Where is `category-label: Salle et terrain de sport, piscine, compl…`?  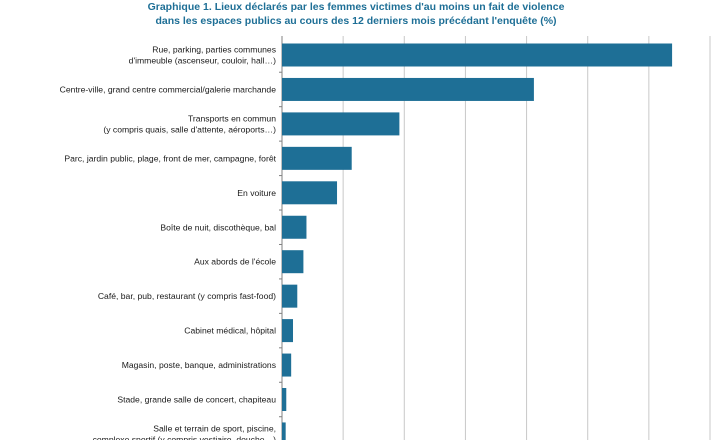
category-label: Salle et terrain de sport, piscine, compl… is located at coordinates (185, 431).